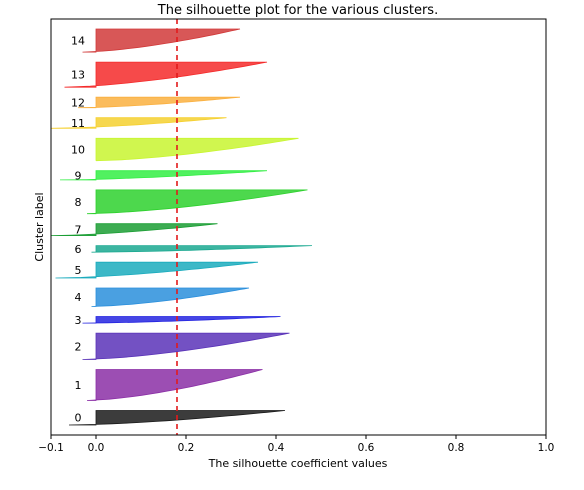  What do you see at coordinates (78, 385) in the screenshot?
I see `cluster-label-1: 1` at bounding box center [78, 385].